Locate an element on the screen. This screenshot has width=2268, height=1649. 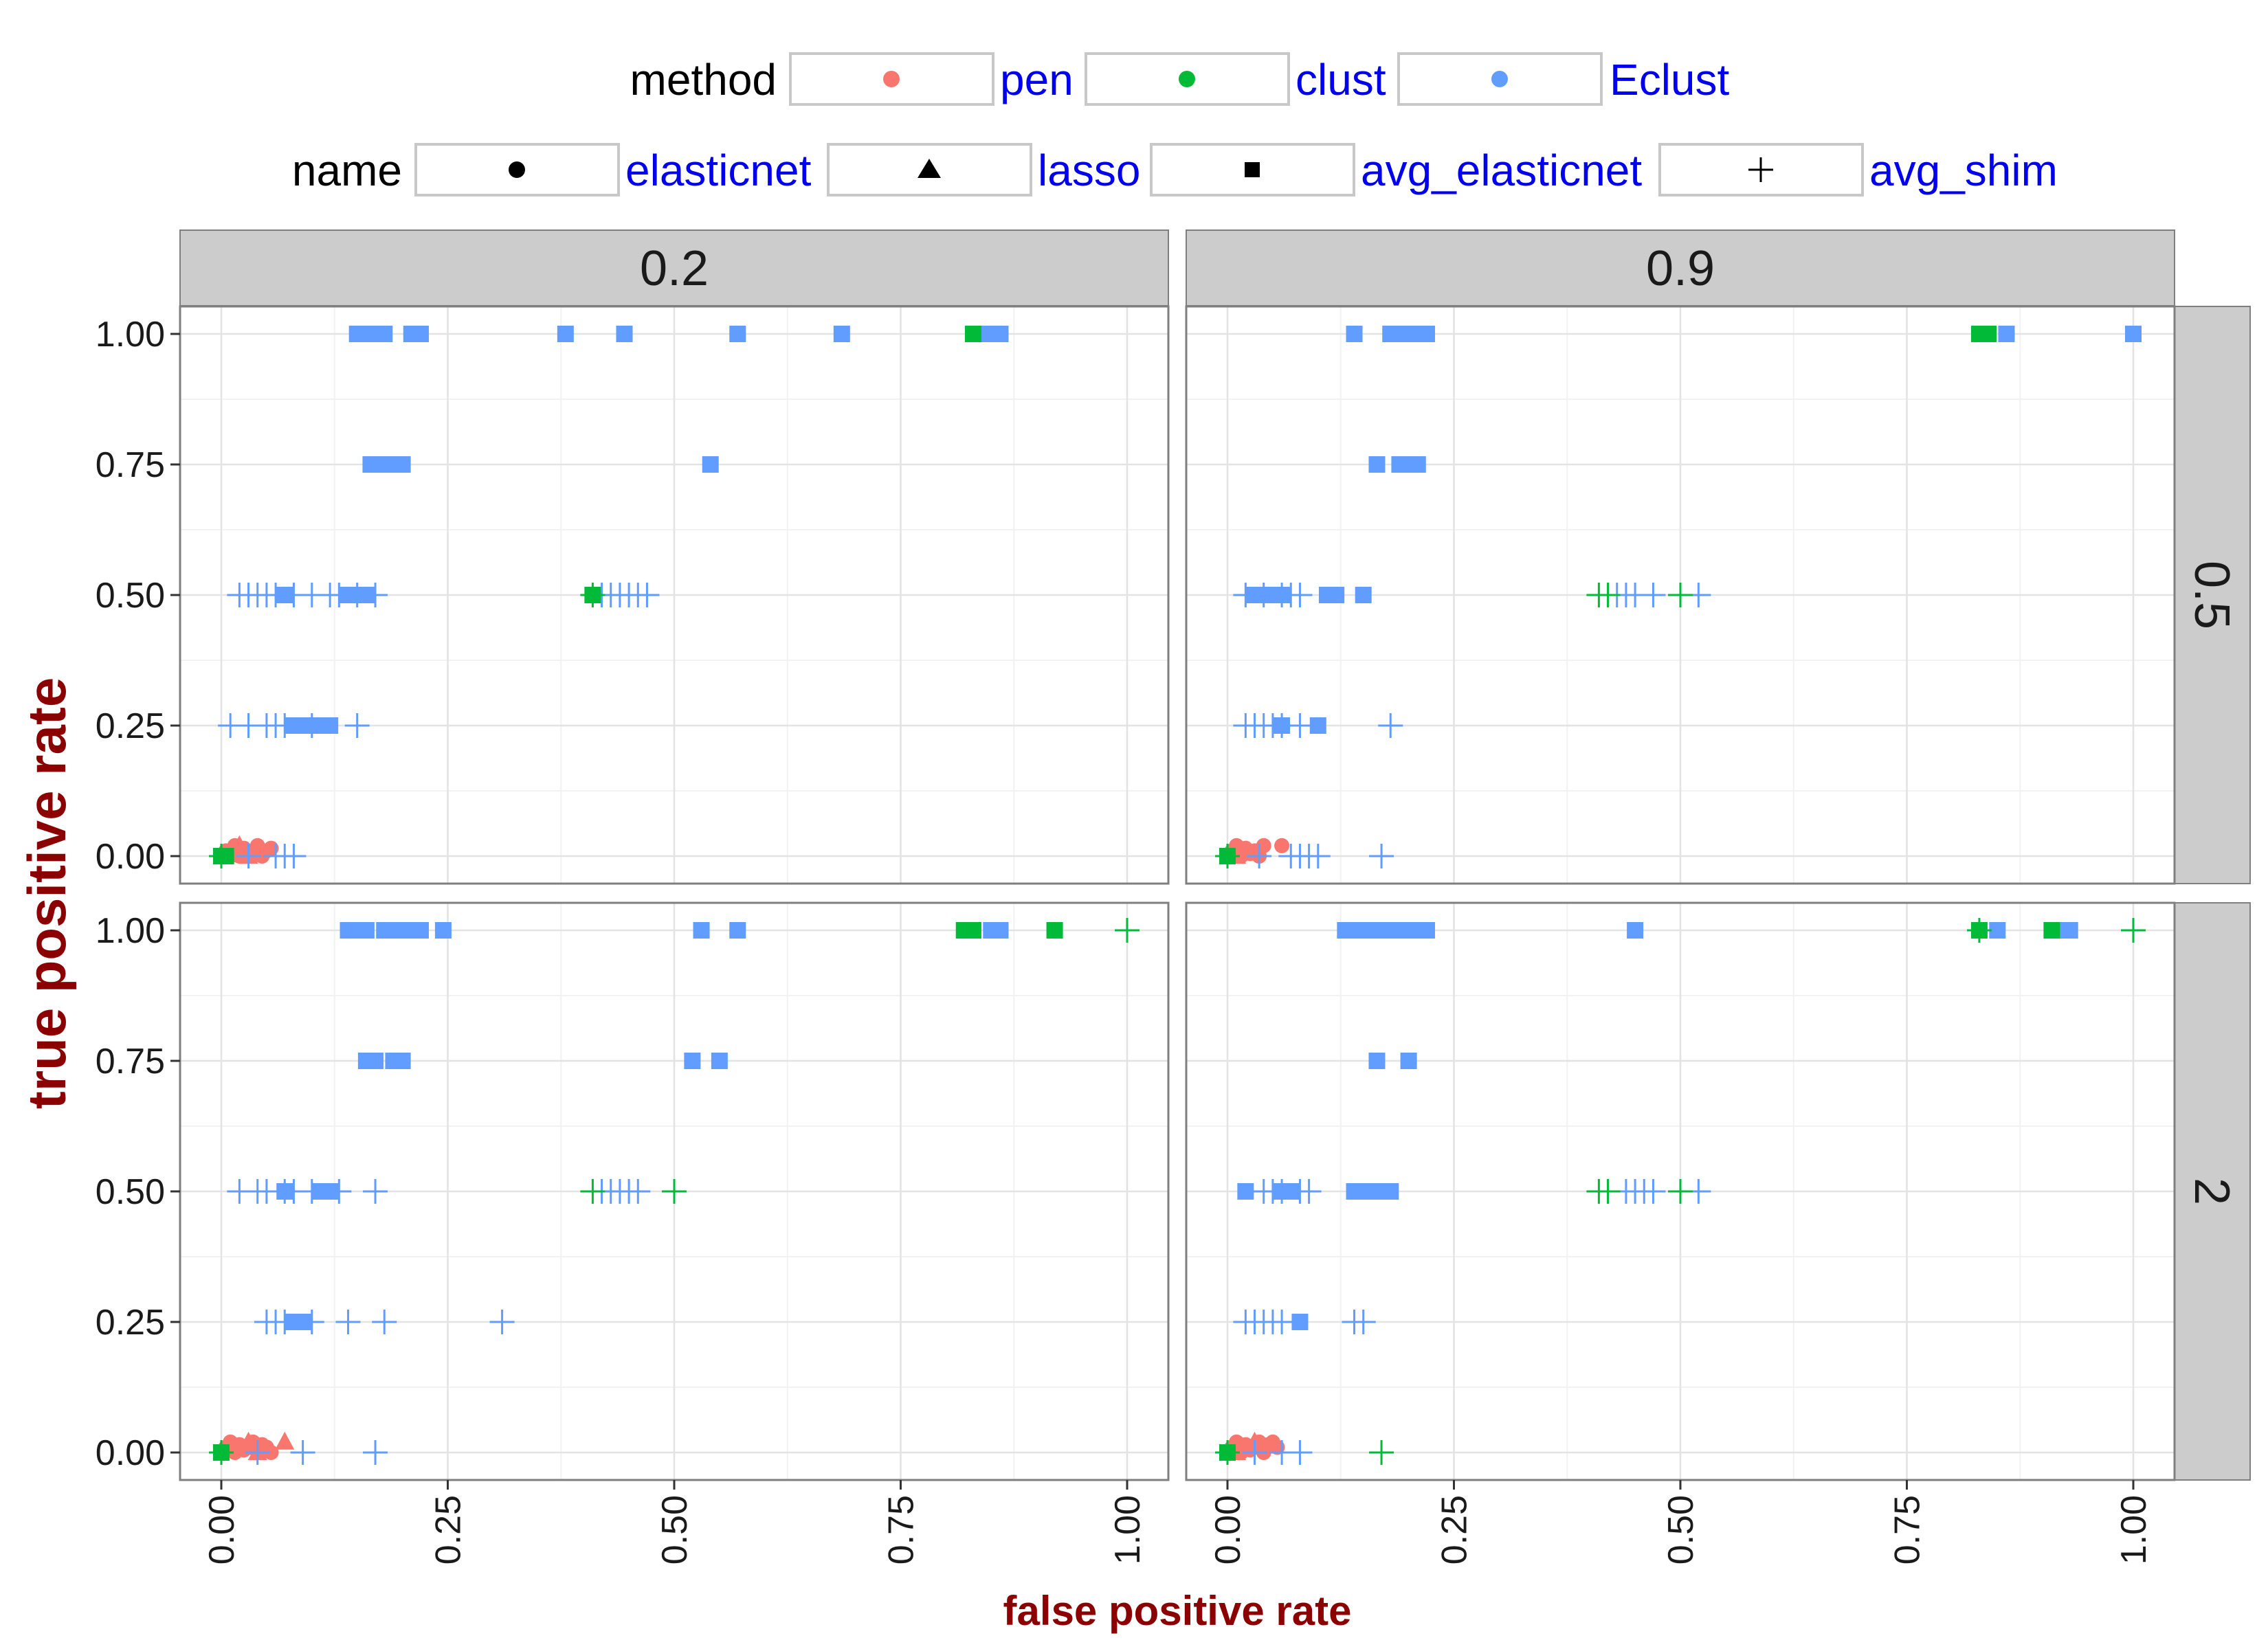
strip-row-1-label: 2 is located at coordinates (2211, 1191).